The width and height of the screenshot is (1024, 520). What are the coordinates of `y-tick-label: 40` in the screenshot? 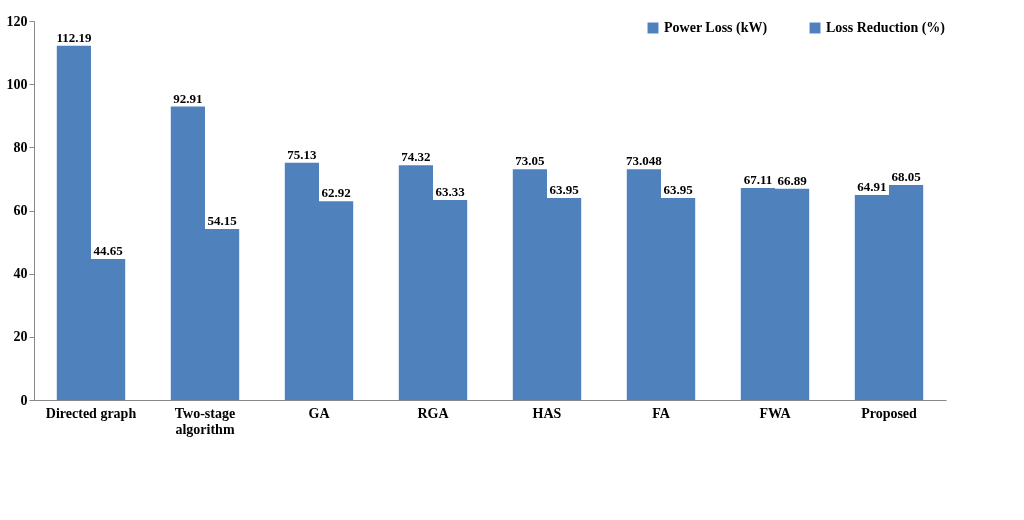 It's located at (20, 274).